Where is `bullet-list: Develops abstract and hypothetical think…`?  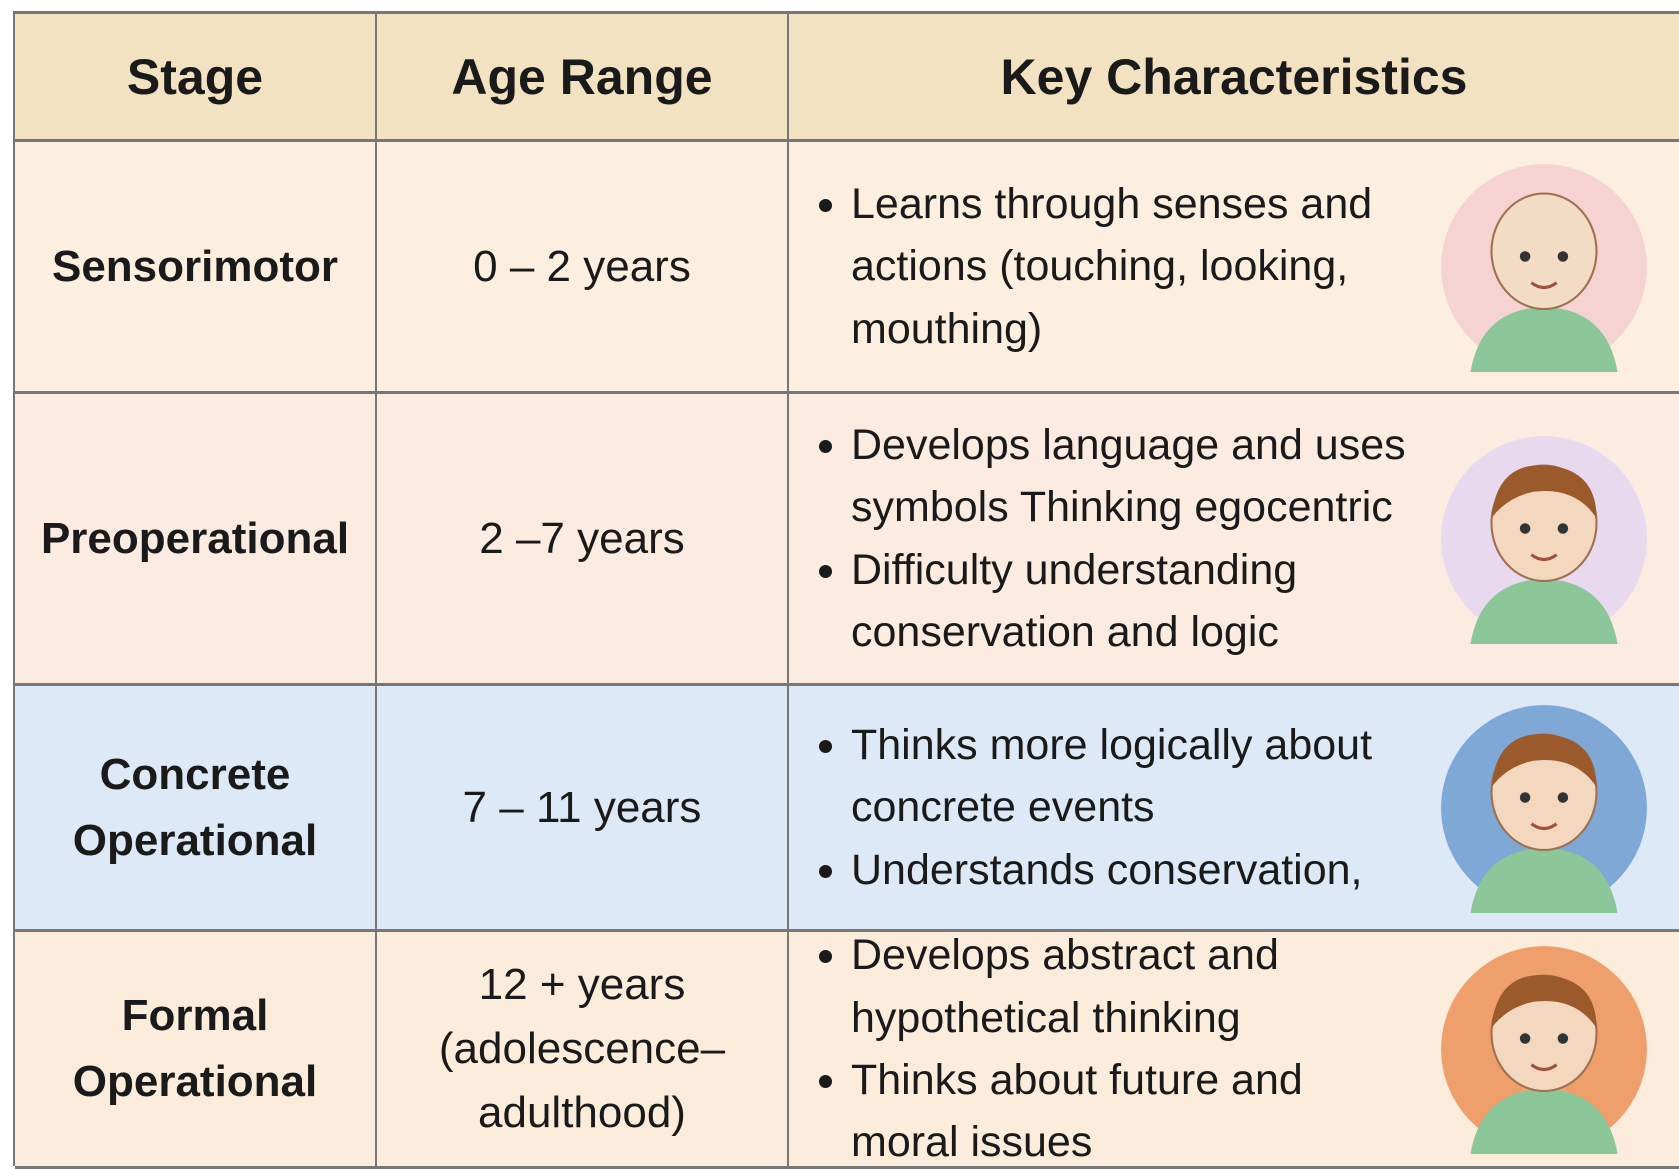
bullet-list: Develops abstract and hypothetical think… is located at coordinates (1118, 1049).